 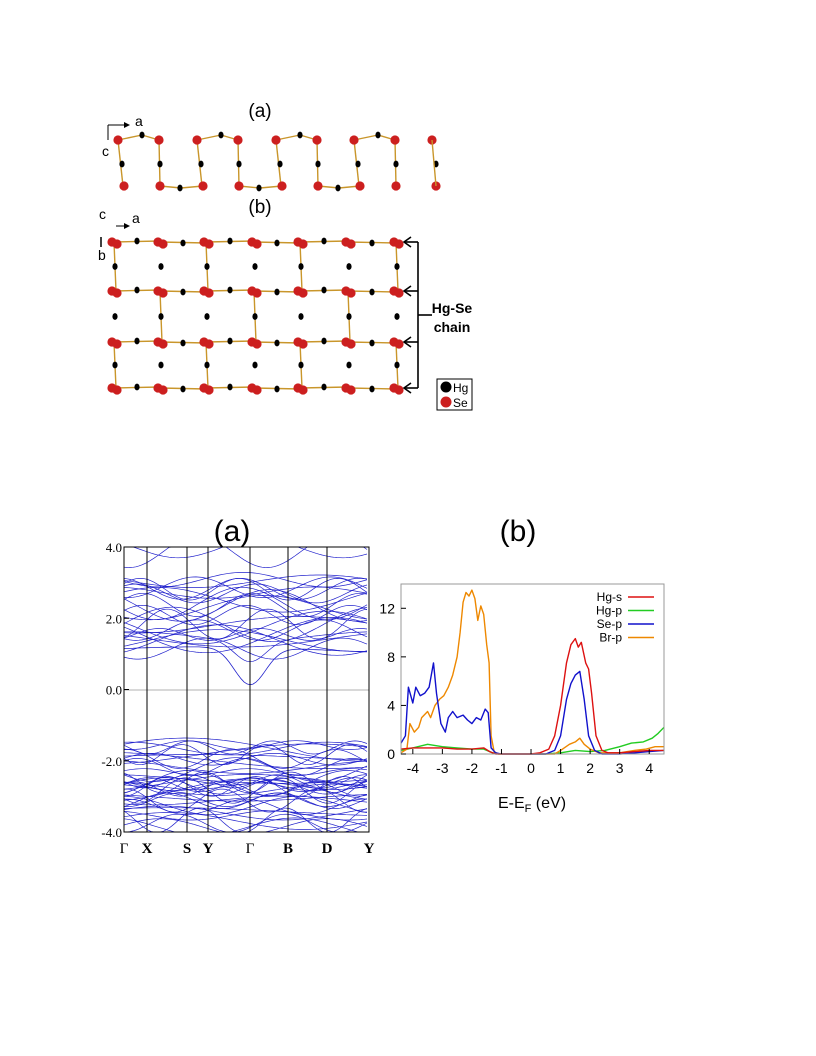 What do you see at coordinates (531, 768) in the screenshot?
I see `dos-x-tick-label: 0` at bounding box center [531, 768].